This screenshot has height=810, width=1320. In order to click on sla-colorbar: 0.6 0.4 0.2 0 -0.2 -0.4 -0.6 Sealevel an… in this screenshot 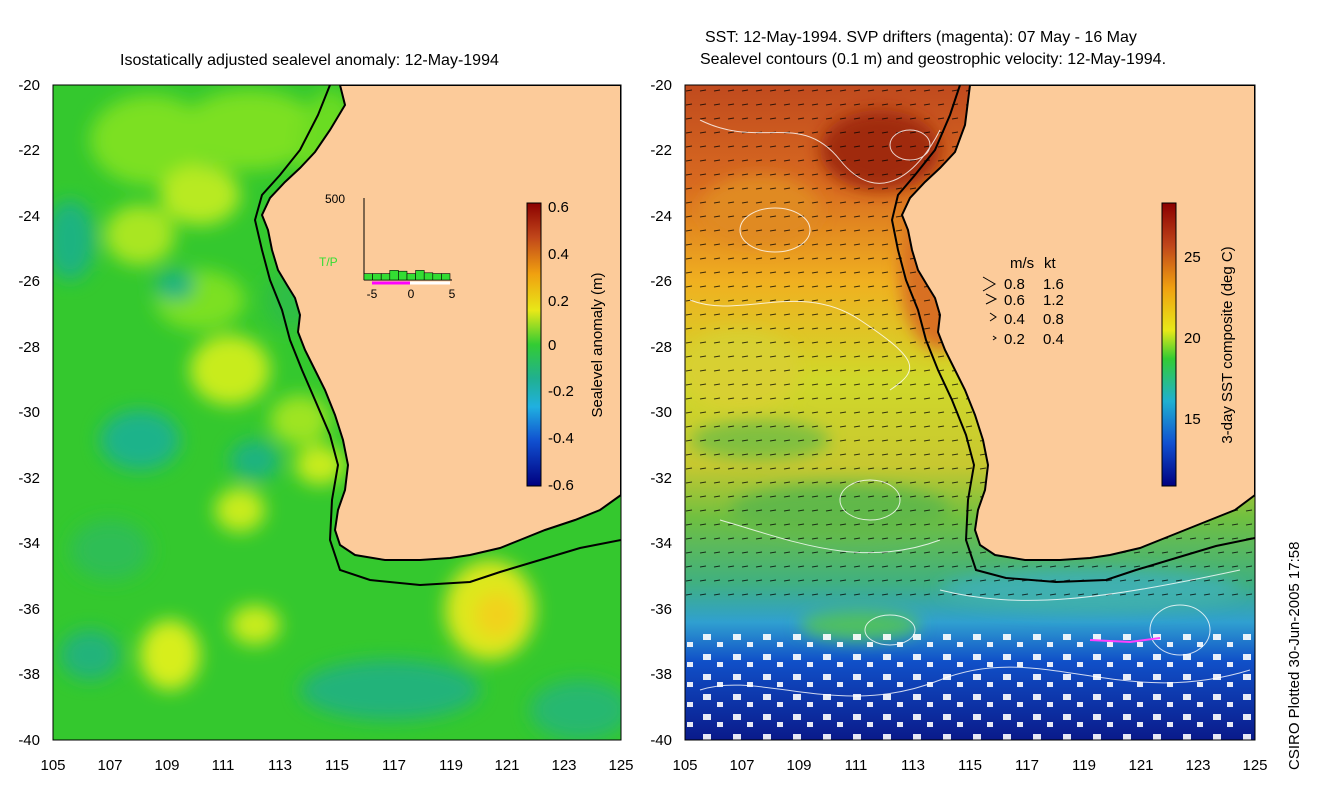, I will do `click(566, 346)`.